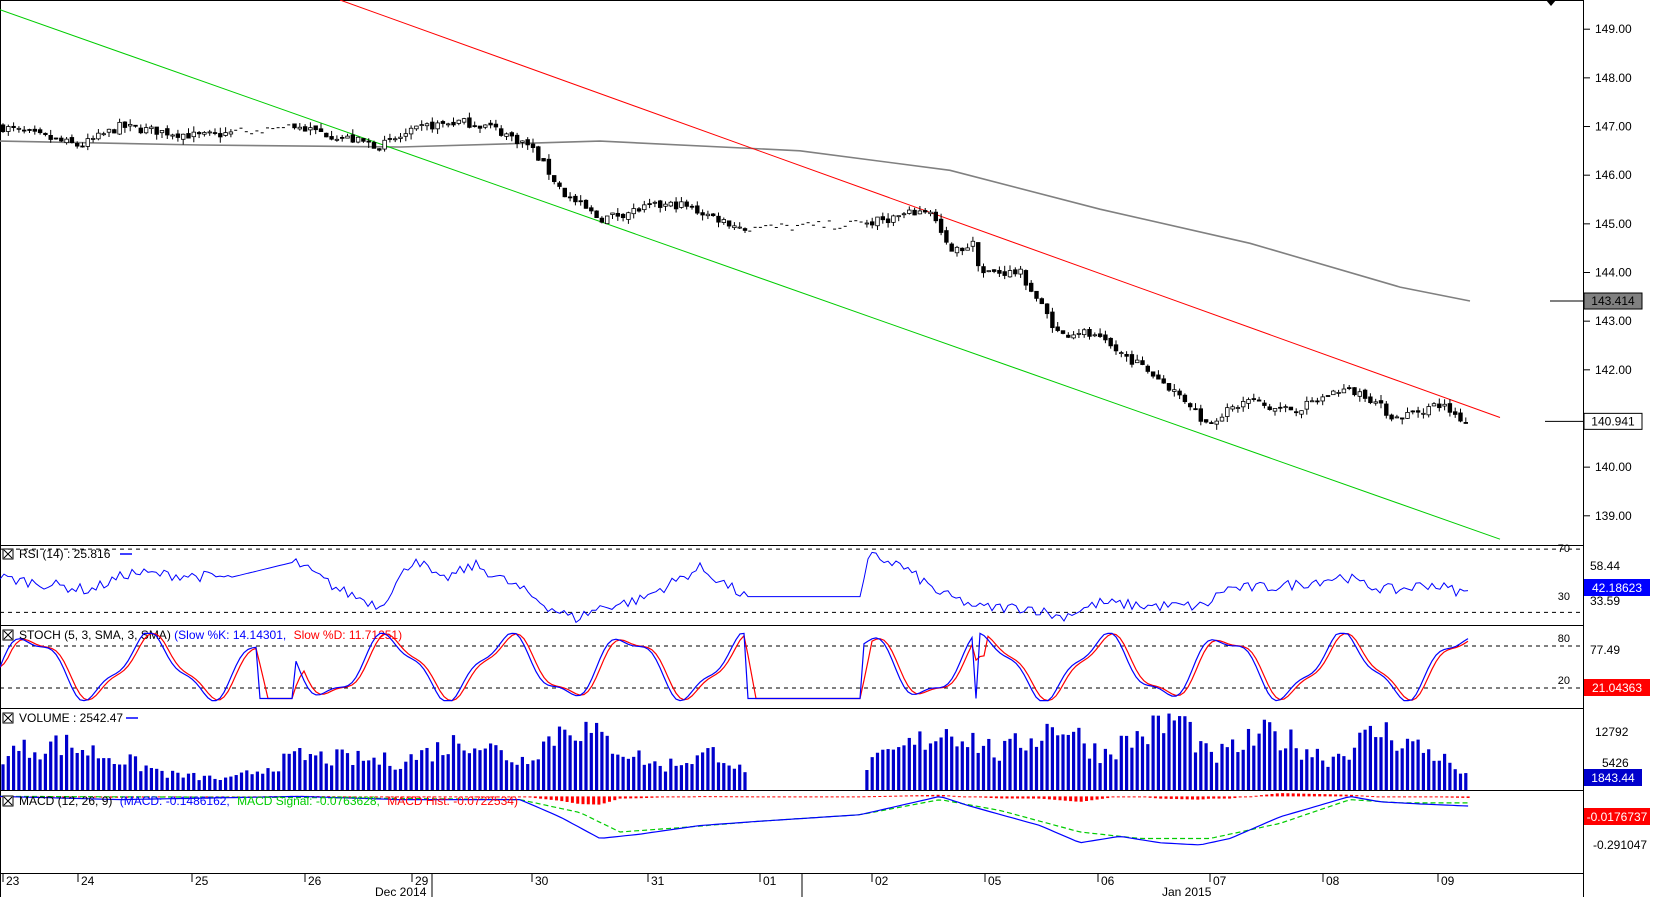  I want to click on macd-value-label: (MACD: -0.1486162,, so click(175, 801).